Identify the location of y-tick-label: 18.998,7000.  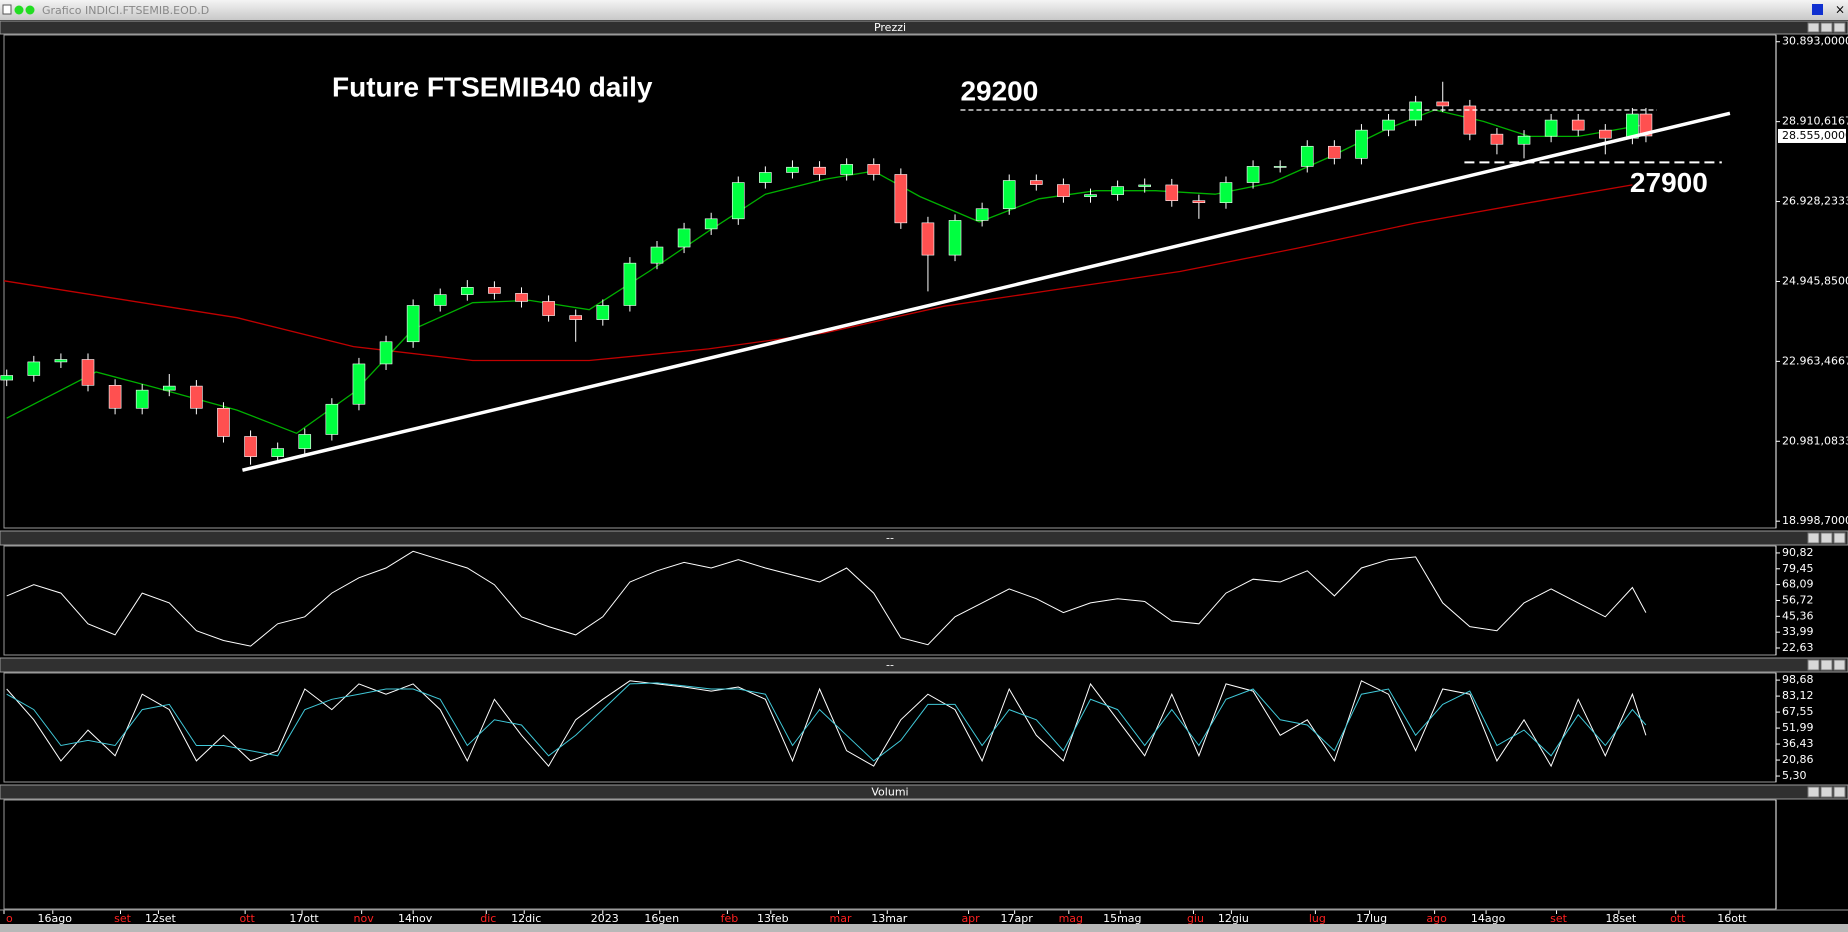
(1815, 520).